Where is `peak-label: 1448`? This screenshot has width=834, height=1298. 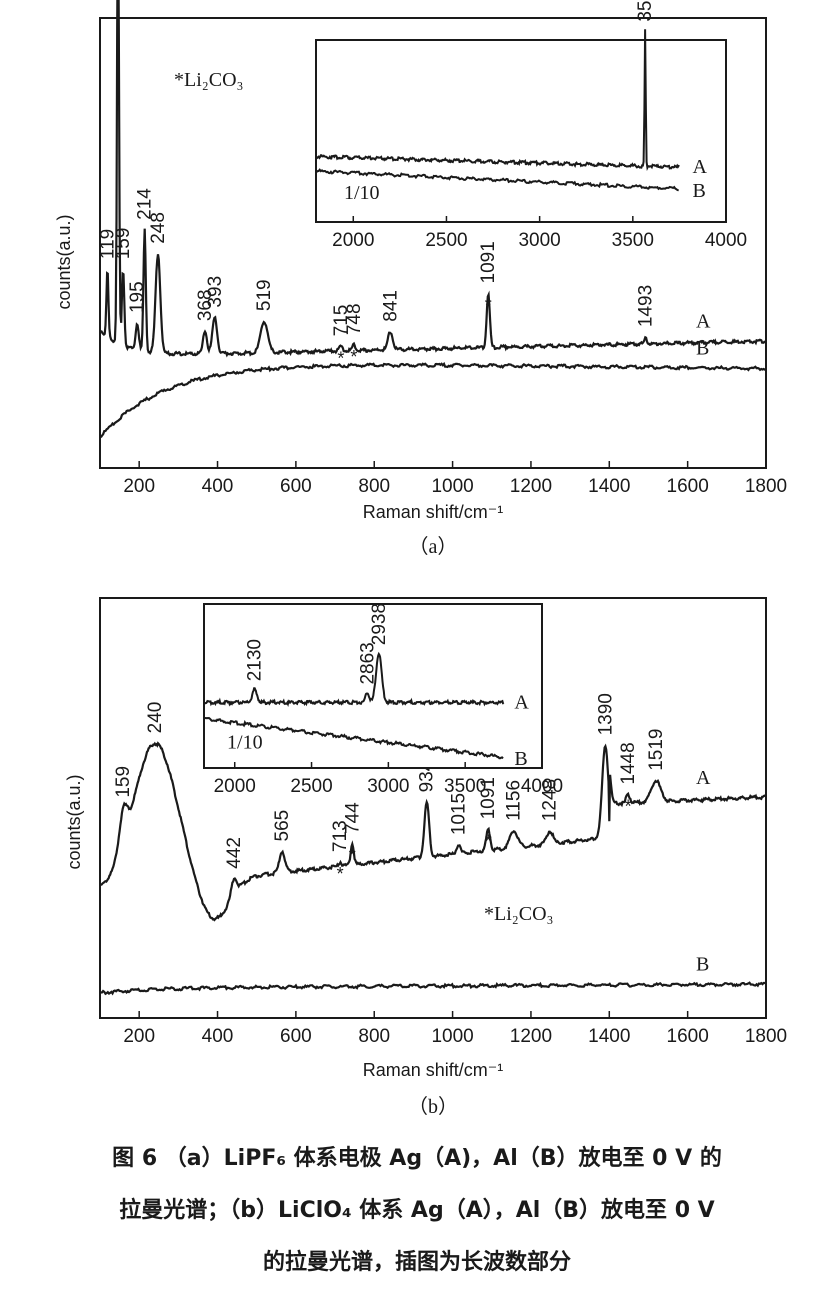 peak-label: 1448 is located at coordinates (628, 763).